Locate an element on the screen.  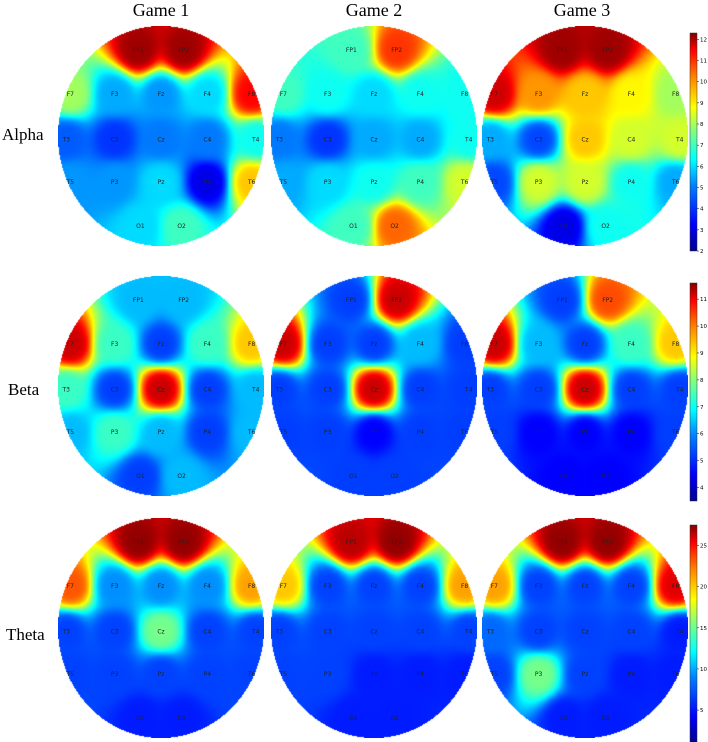
colorbar-tick-label: 15 is located at coordinates (703, 629).